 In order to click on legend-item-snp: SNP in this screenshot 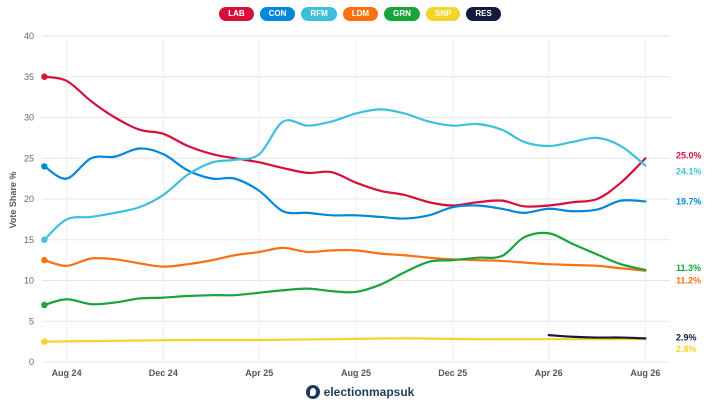, I will do `click(443, 14)`.